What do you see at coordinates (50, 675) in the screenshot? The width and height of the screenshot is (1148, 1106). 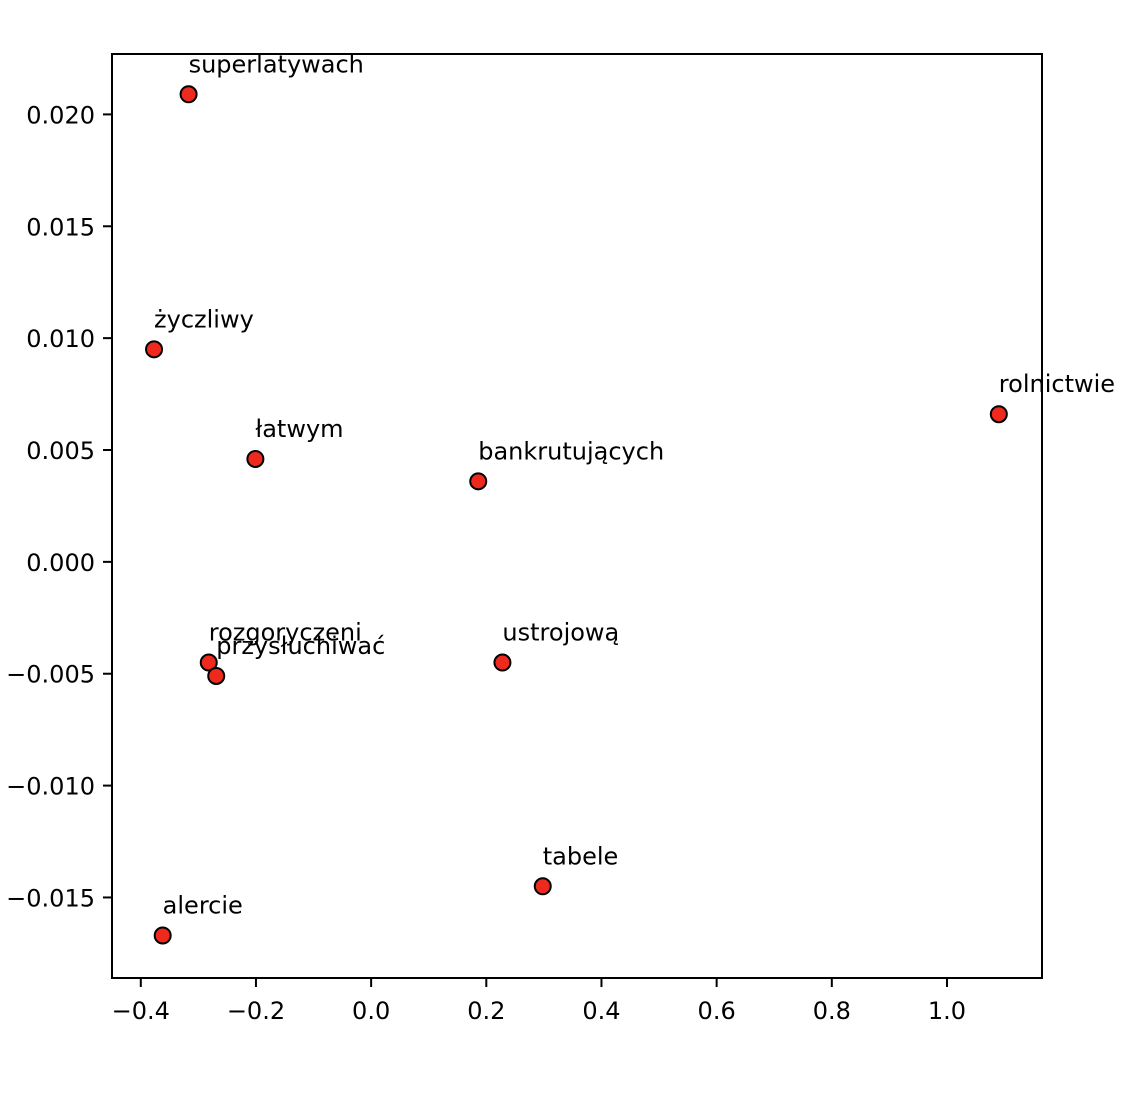 I see `y-tick-label: −0.005` at bounding box center [50, 675].